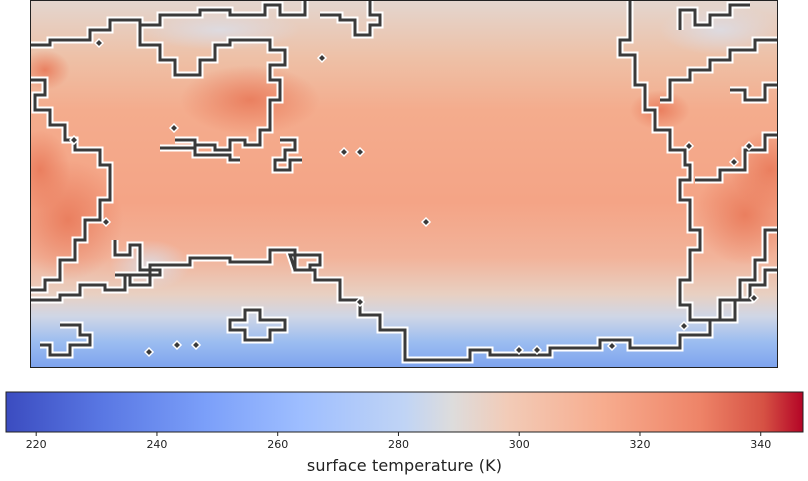 Image resolution: width=808 pixels, height=481 pixels. What do you see at coordinates (760, 444) in the screenshot?
I see `colorbar-tick-label: 340` at bounding box center [760, 444].